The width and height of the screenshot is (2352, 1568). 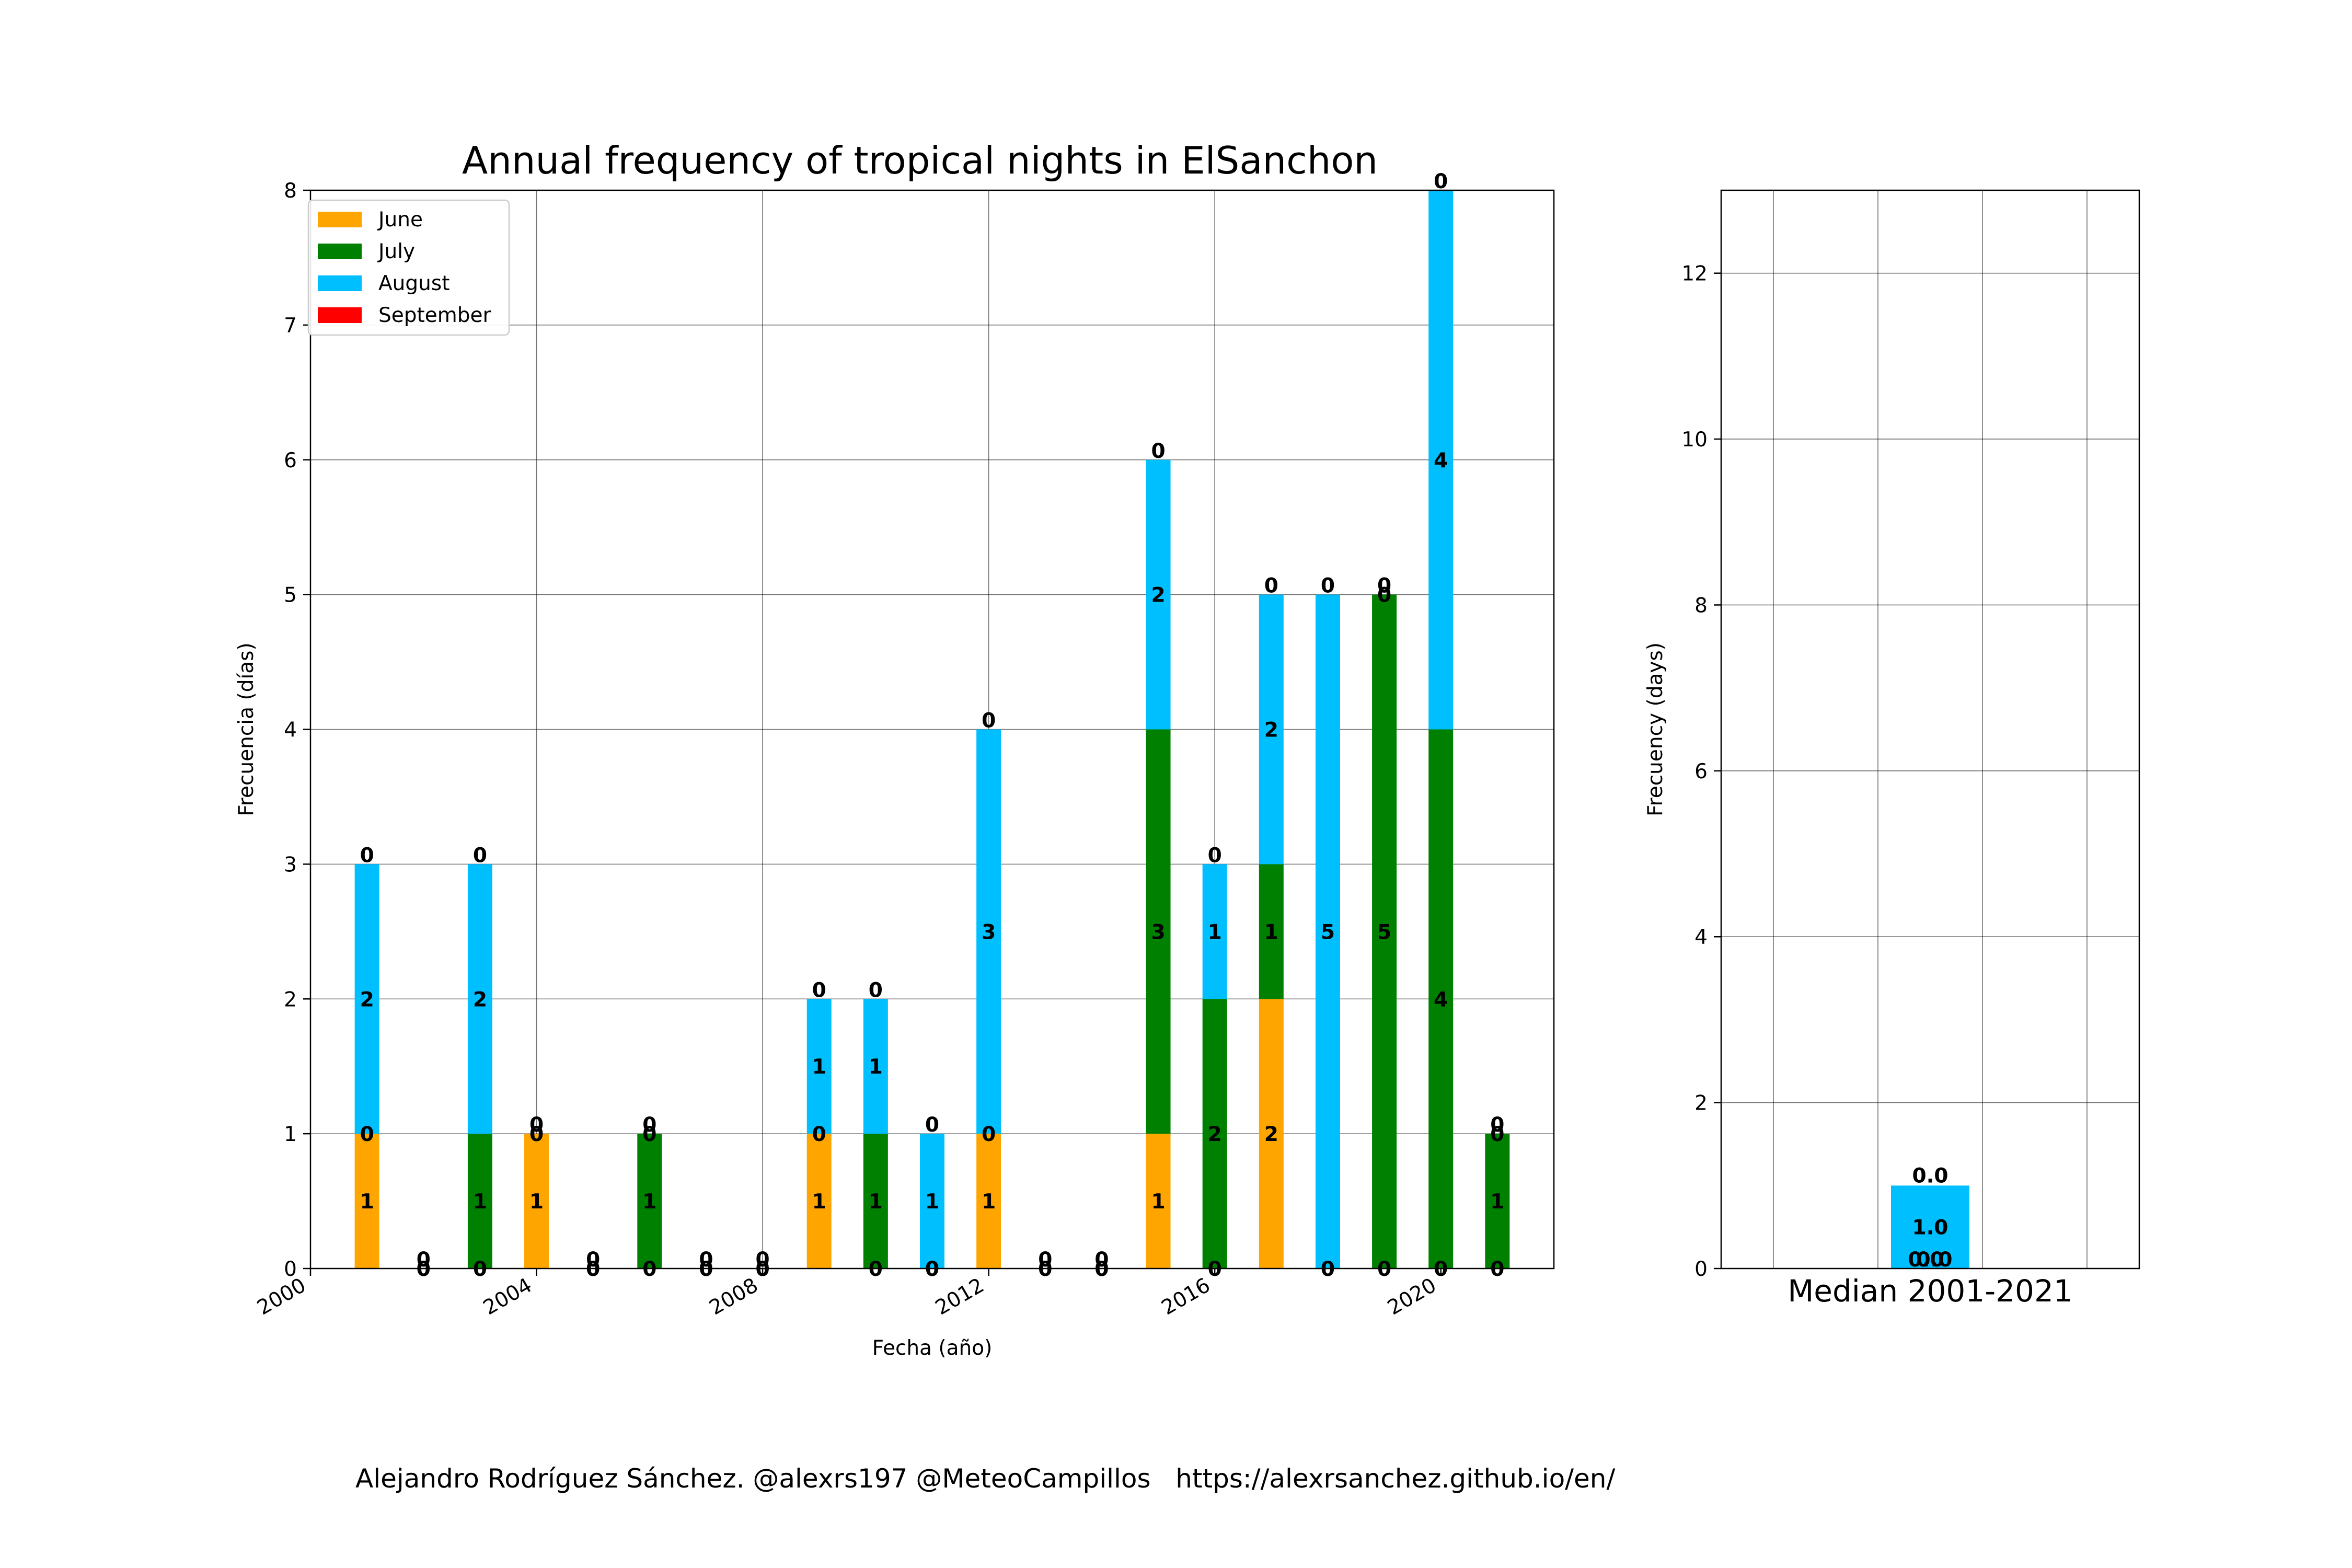 I want to click on y-tick-label: 1, so click(x=290, y=1134).